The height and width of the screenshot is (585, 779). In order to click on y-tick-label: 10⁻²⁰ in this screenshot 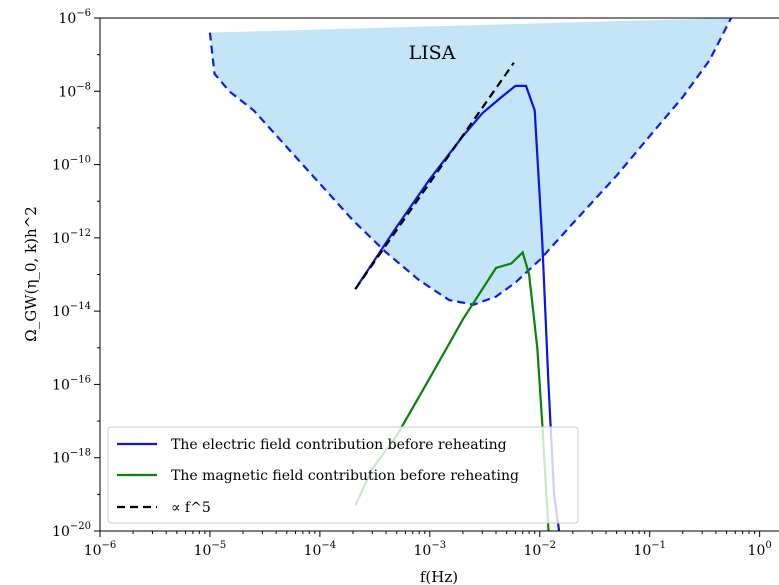, I will do `click(71, 530)`.